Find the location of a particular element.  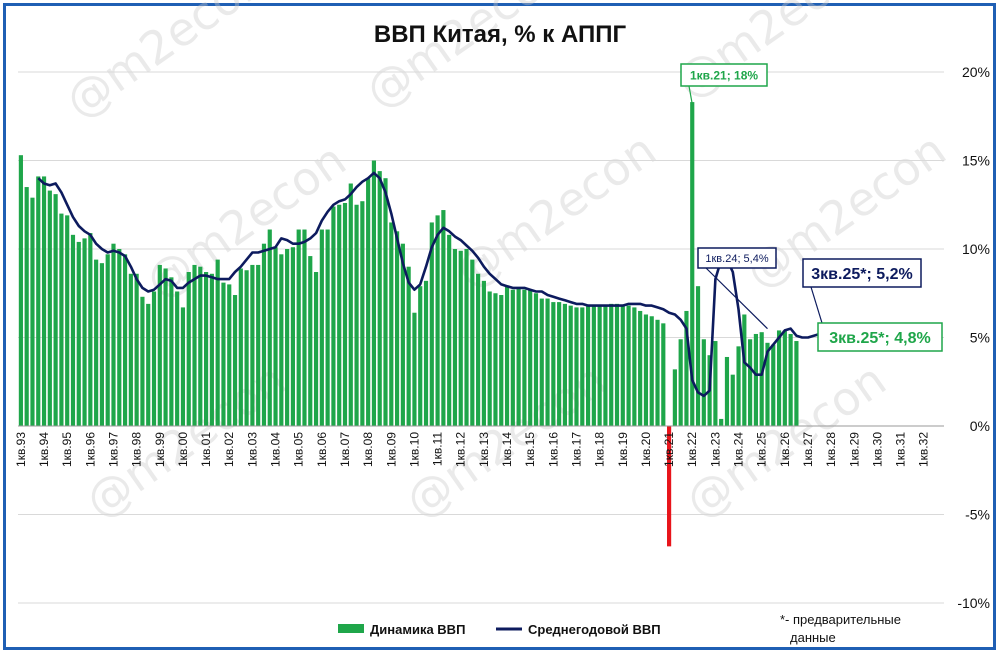

x-tick-label: 1кв.18 is located at coordinates (600, 449).